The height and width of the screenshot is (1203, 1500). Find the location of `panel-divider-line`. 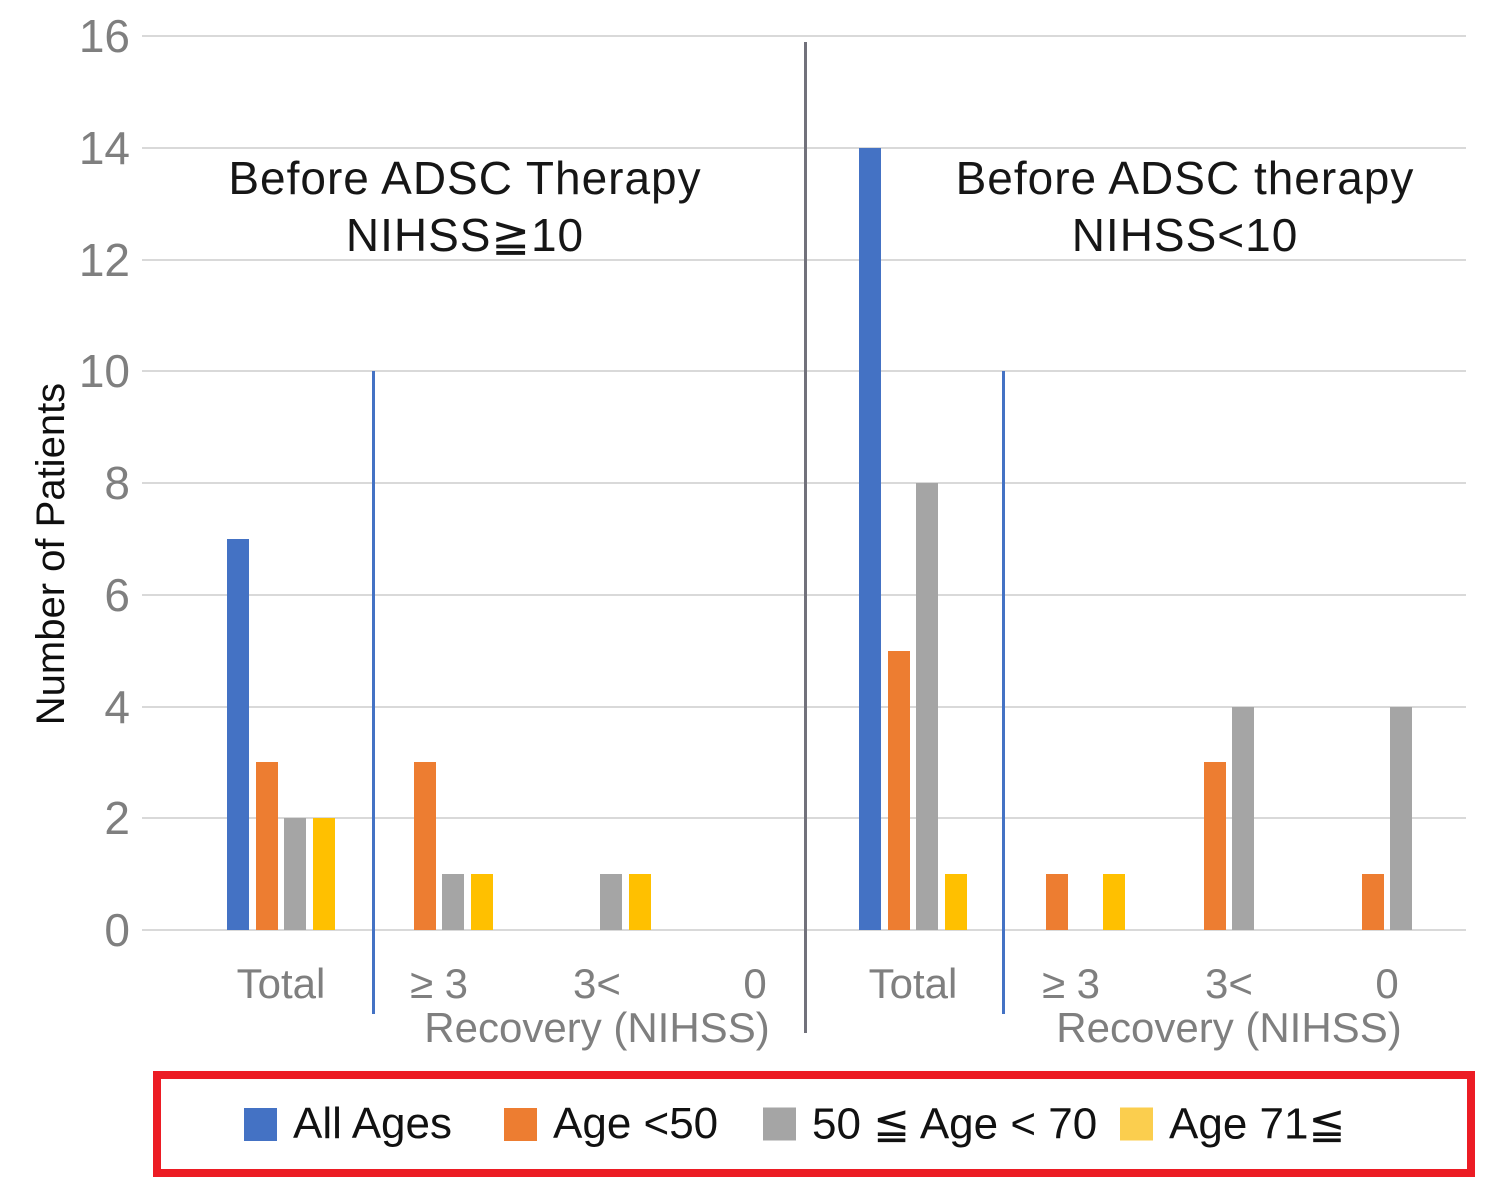

panel-divider-line is located at coordinates (805, 537).